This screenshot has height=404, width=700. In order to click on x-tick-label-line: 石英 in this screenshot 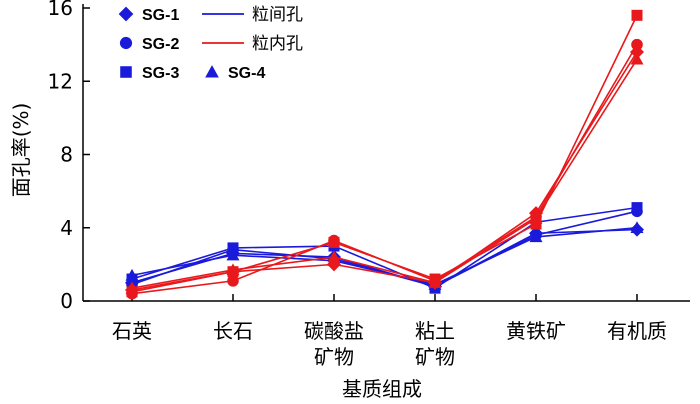, I will do `click(132, 331)`.